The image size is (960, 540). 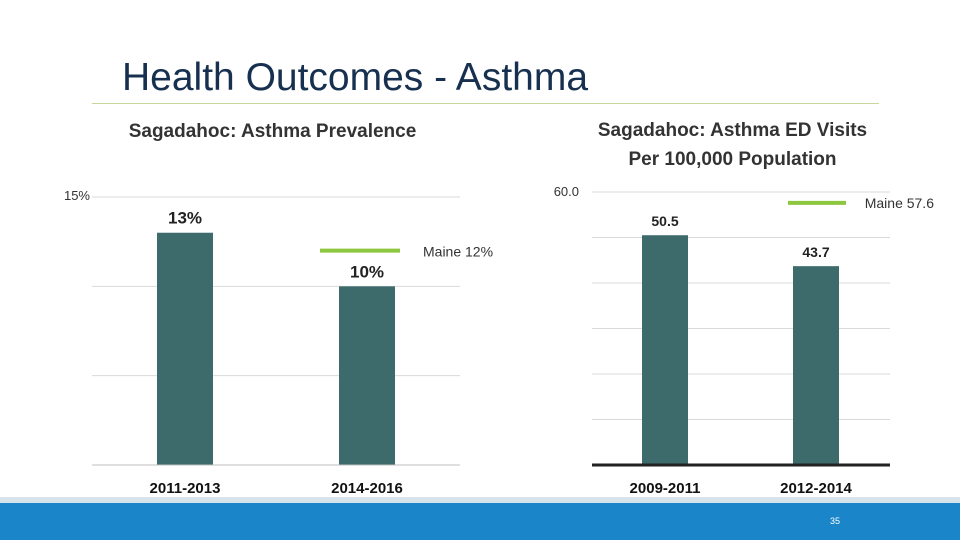 I want to click on ed-visits-value-label: 43.7, so click(x=815, y=252).